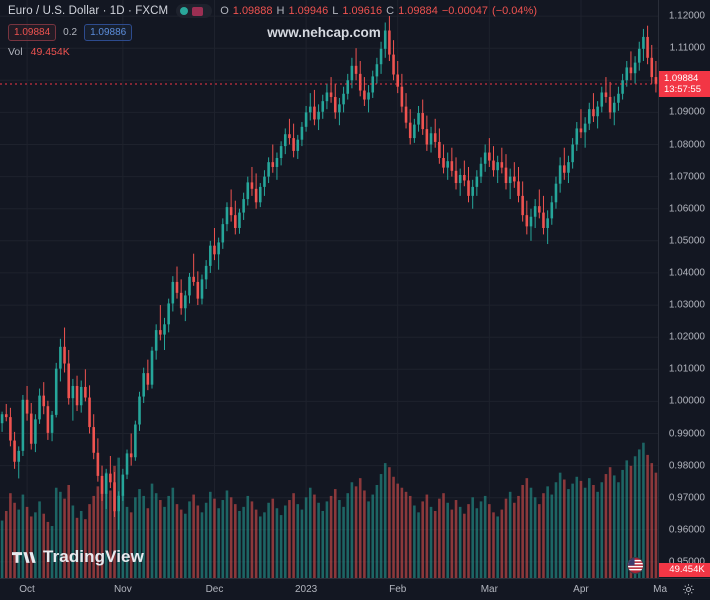 The height and width of the screenshot is (600, 710). What do you see at coordinates (686, 401) in the screenshot?
I see `price-tick-label: 1.00000` at bounding box center [686, 401].